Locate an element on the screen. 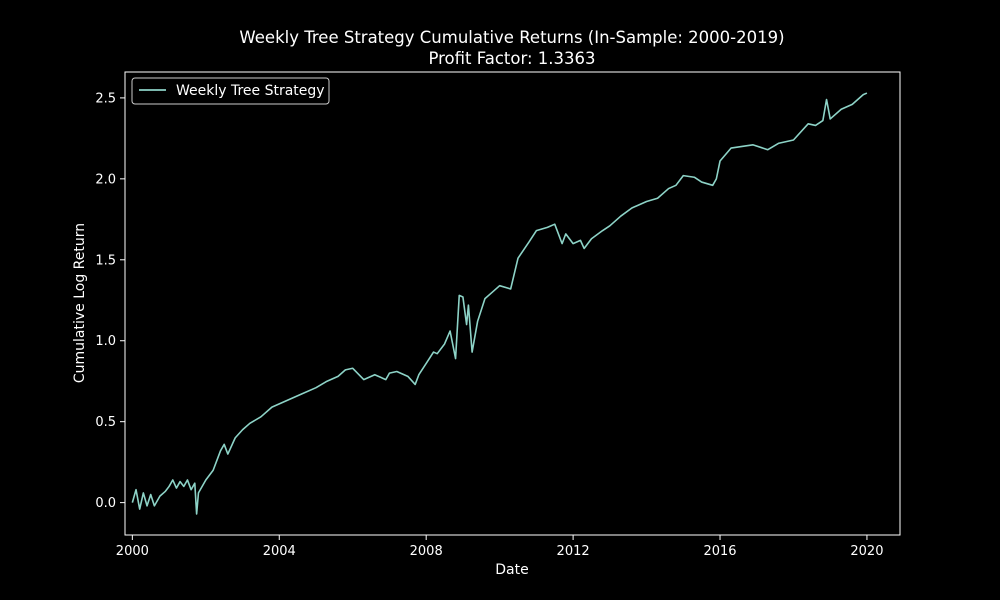  x-tick-label: 2012 is located at coordinates (573, 551).